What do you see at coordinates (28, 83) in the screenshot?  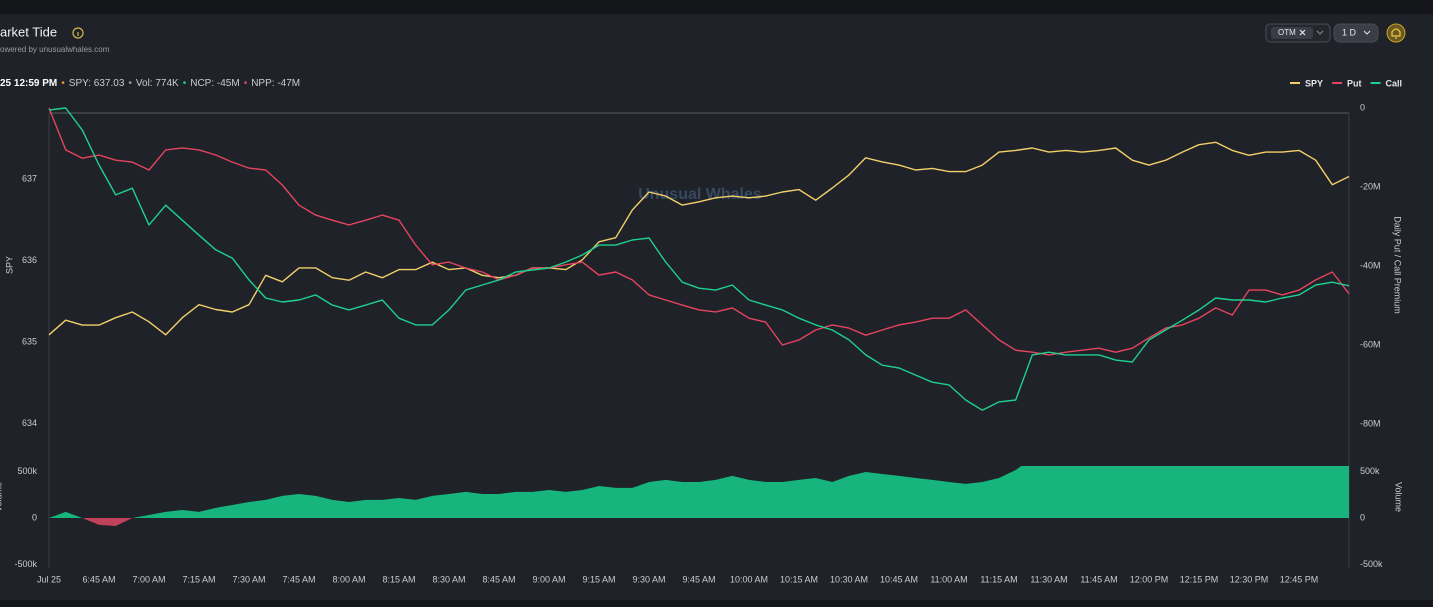 I see `info-item: 25 12:59 PM` at bounding box center [28, 83].